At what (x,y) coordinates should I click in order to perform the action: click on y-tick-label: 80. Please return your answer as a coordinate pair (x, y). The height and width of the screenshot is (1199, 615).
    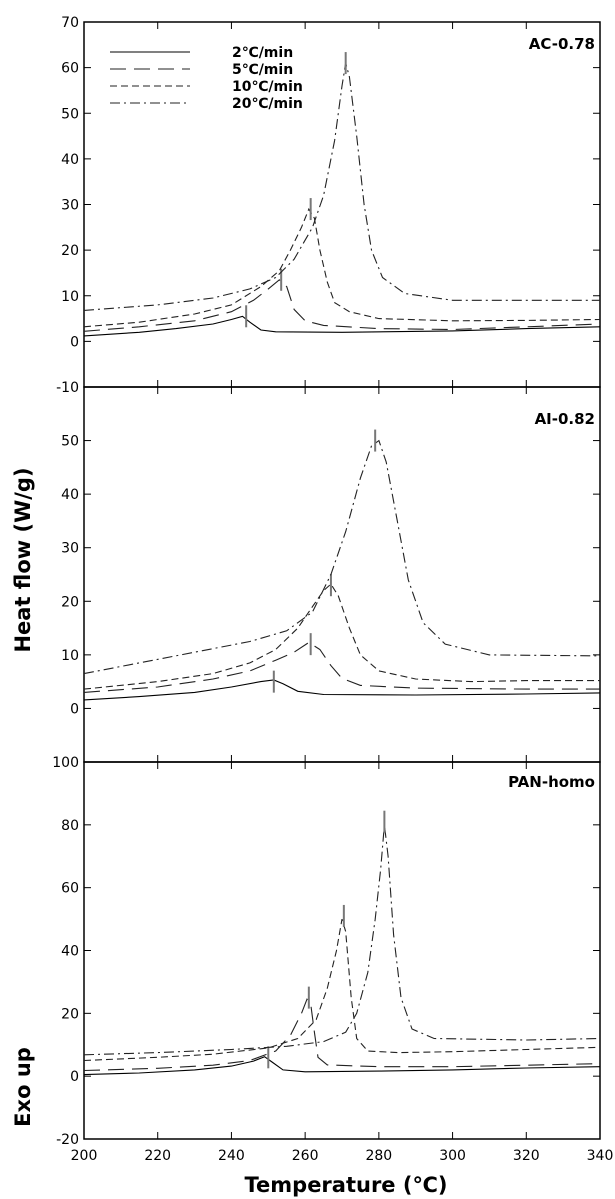
    Looking at the image, I should click on (70, 826).